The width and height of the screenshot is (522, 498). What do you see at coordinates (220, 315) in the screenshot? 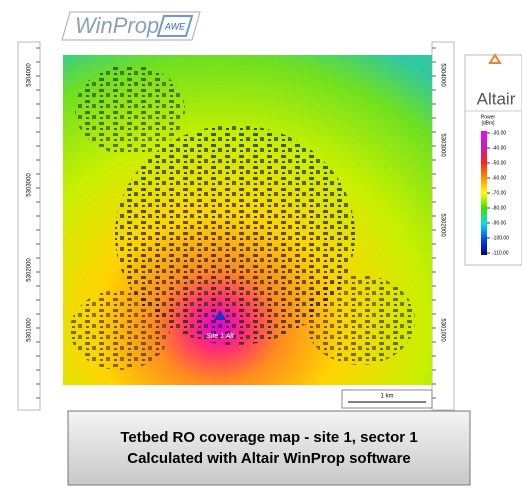
I see `site-marker` at bounding box center [220, 315].